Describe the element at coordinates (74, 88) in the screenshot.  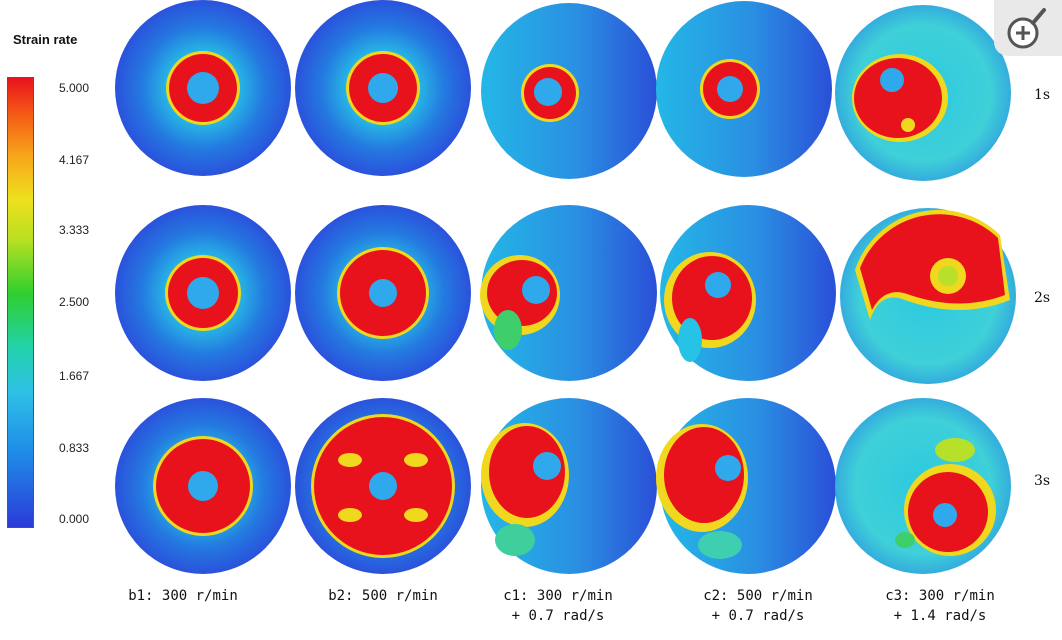
I see `legend-tick-5000: 5.000` at that location.